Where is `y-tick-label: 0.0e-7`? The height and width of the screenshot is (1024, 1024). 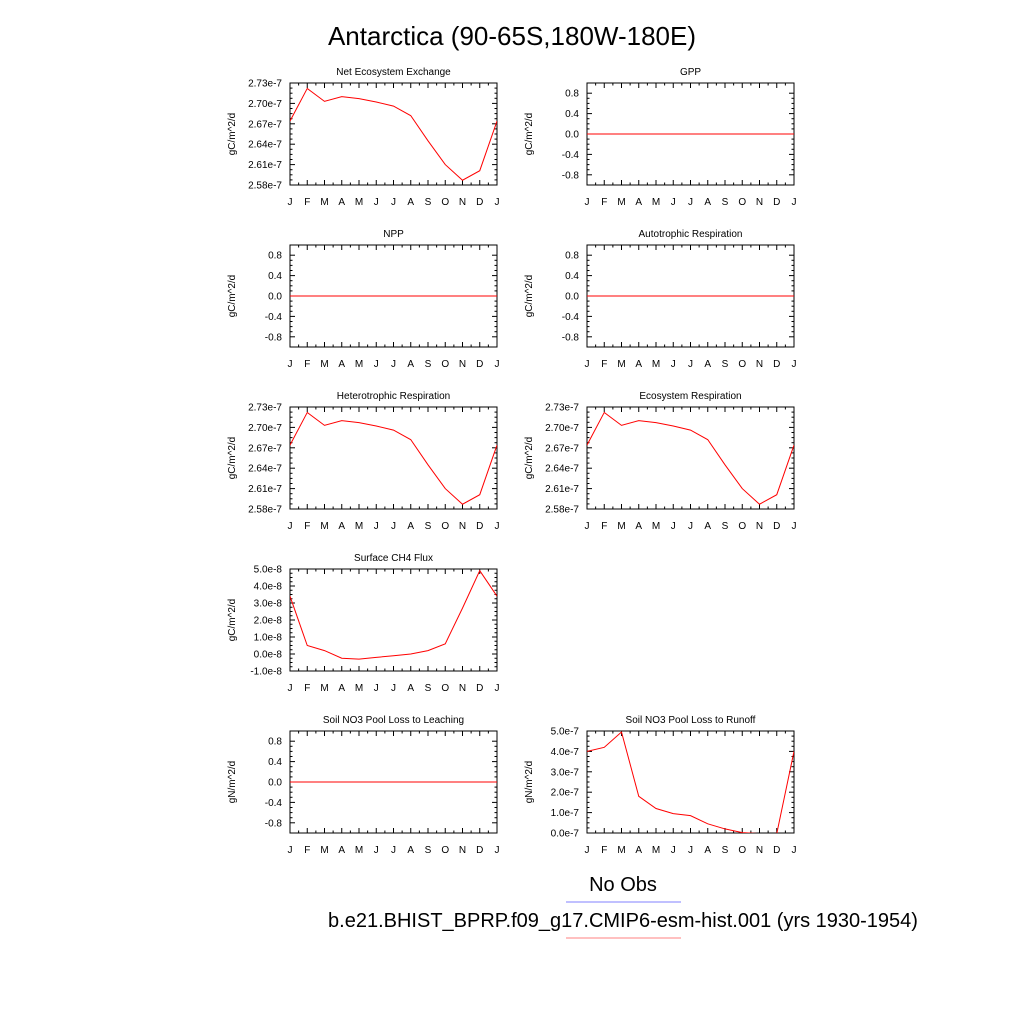
y-tick-label: 0.0e-7 is located at coordinates (565, 834).